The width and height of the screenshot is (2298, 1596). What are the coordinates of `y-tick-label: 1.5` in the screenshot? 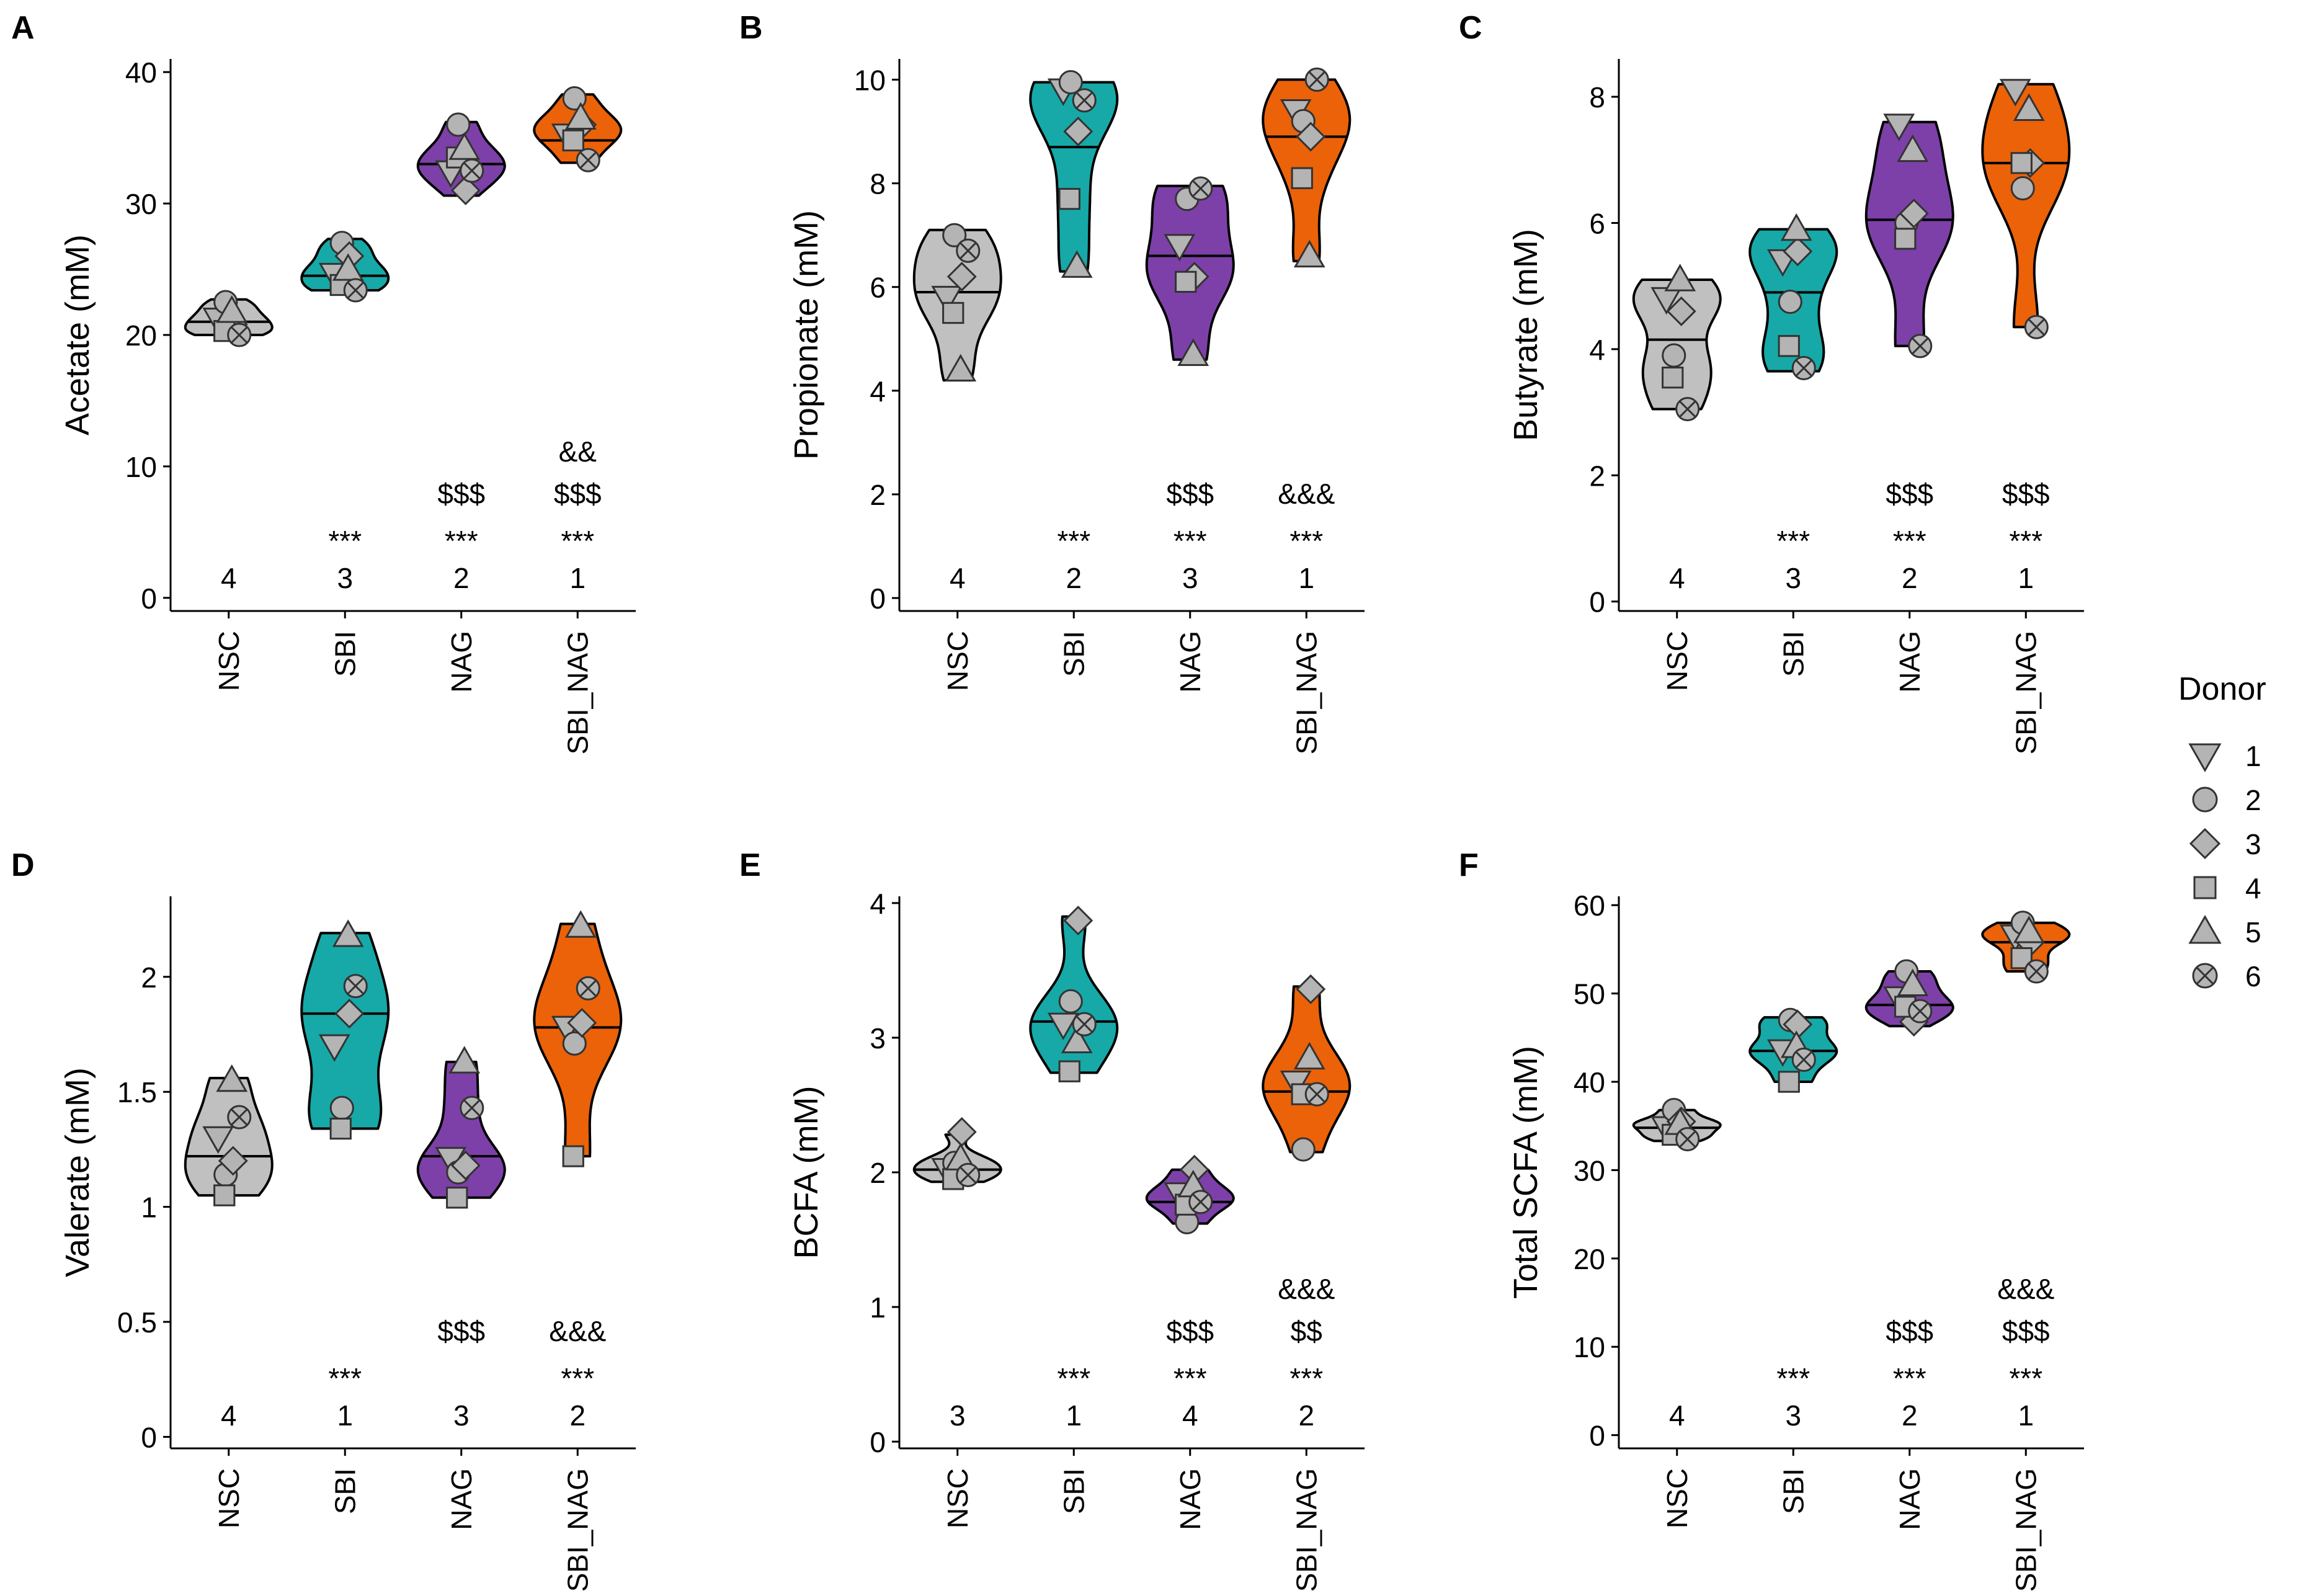 It's located at (137, 1092).